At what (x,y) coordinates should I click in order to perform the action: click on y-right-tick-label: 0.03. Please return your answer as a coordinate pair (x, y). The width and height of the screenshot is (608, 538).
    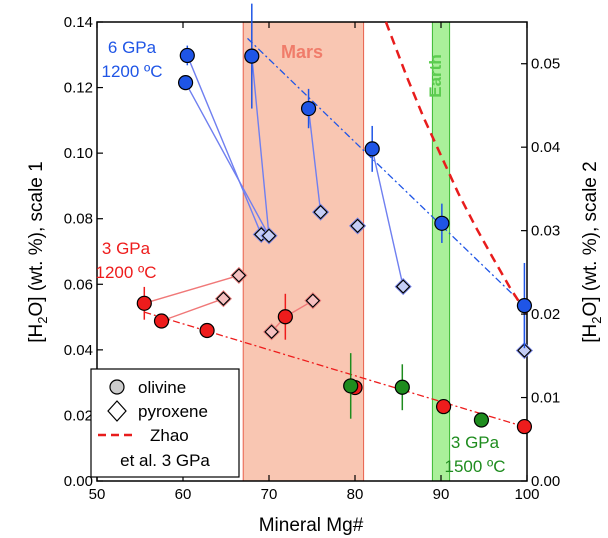
    Looking at the image, I should click on (545, 231).